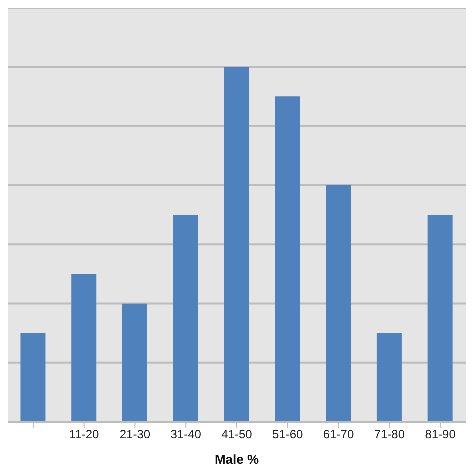 The height and width of the screenshot is (474, 474). I want to click on x-tick-label: 81-90, so click(440, 435).